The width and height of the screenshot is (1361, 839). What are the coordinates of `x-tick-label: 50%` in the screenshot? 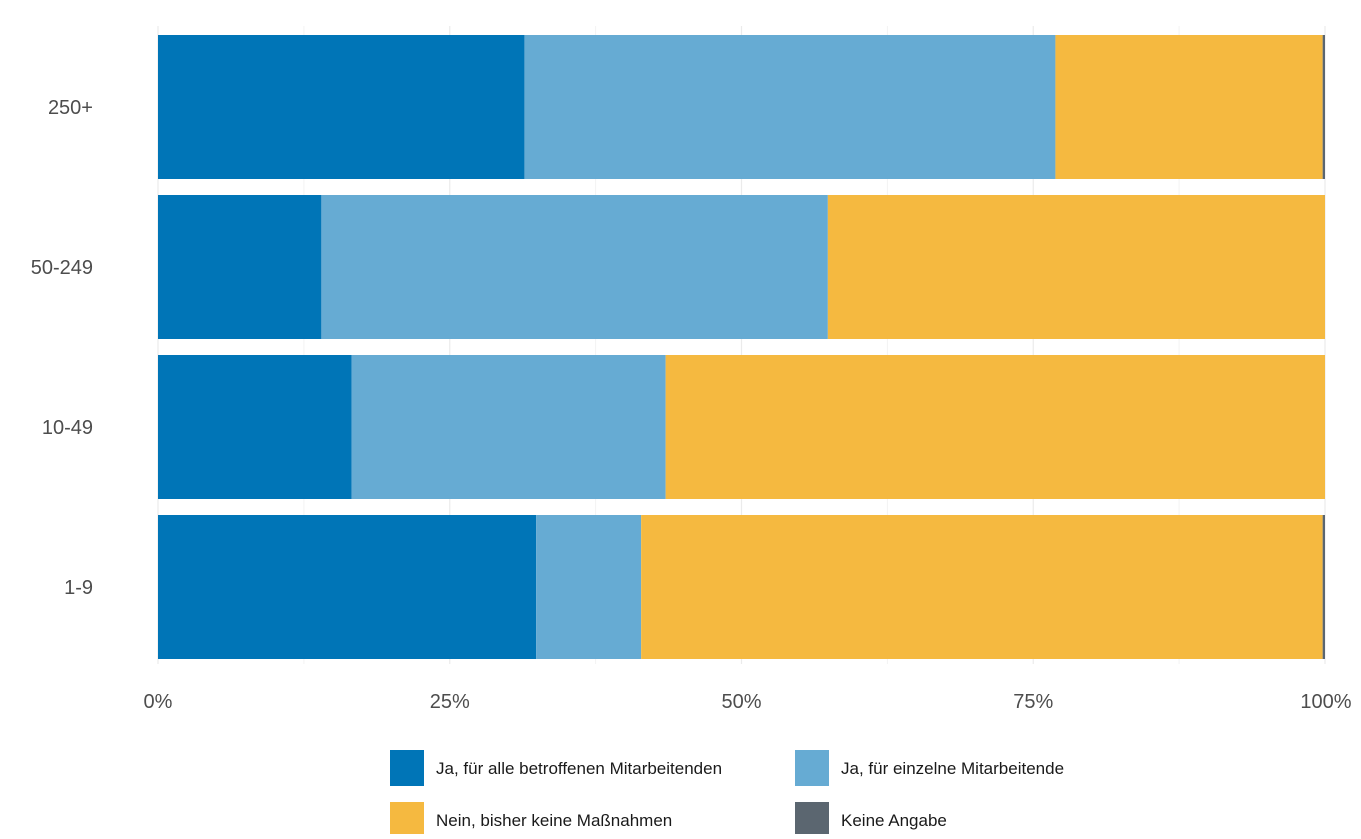 It's located at (741, 702).